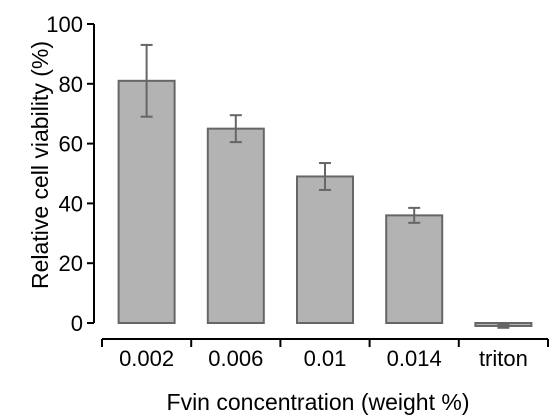  Describe the element at coordinates (77, 323) in the screenshot. I see `y-tick-label: 0` at that location.